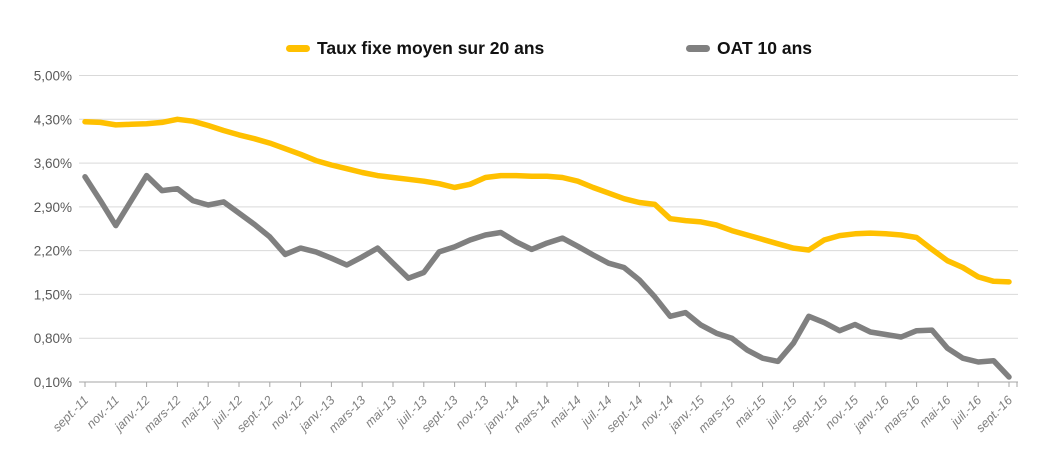 The height and width of the screenshot is (475, 1046). I want to click on y-axis-tick-label: 4,30%, so click(53, 119).